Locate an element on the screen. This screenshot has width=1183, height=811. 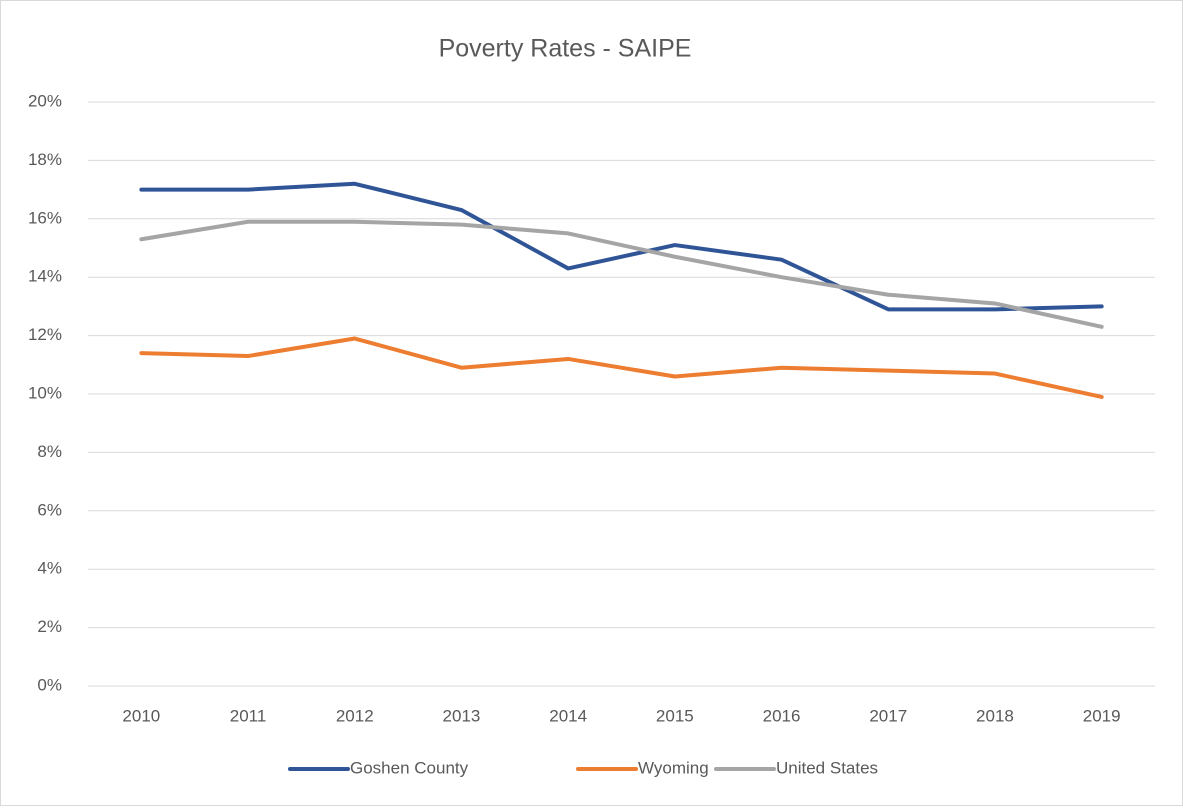
y-tick-label: 18% is located at coordinates (45, 159).